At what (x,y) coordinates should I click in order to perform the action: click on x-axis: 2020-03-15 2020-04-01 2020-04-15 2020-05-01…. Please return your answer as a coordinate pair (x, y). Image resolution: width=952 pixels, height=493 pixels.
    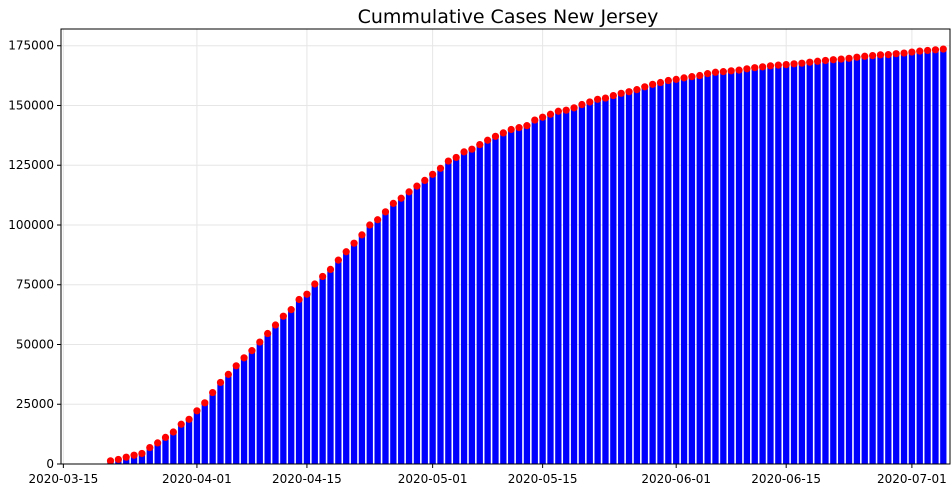
    Looking at the image, I should click on (487, 475).